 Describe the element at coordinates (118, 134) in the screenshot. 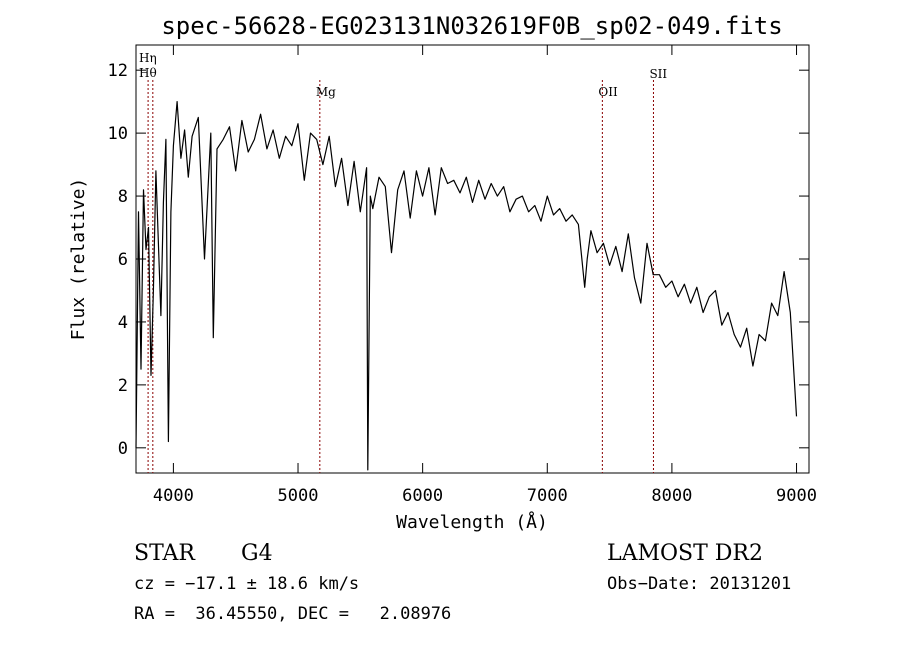

I see `y-tick-label: 10` at that location.